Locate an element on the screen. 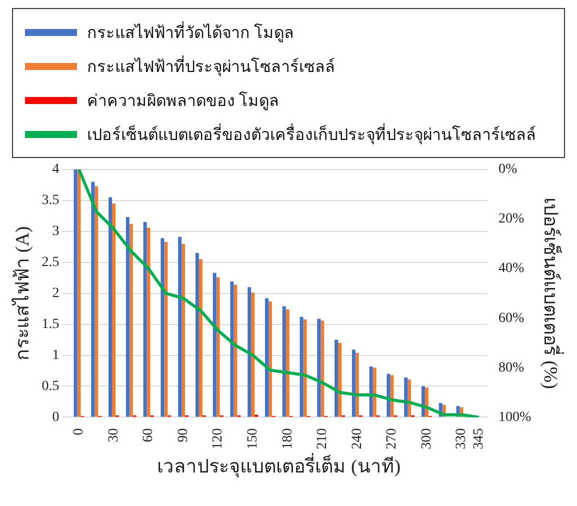 The image size is (577, 506). y2-tick-label: 80% is located at coordinates (511, 368).